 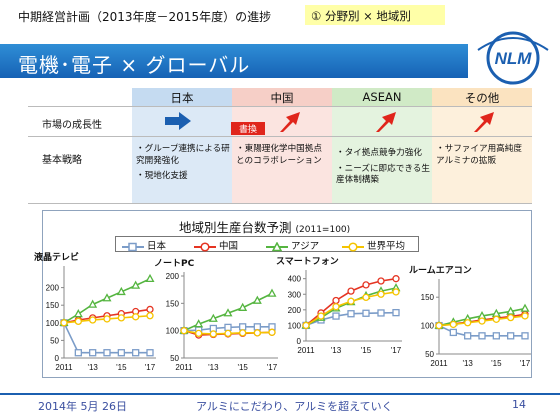 I want to click on legend-item-asia: アジア, so click(x=292, y=245).